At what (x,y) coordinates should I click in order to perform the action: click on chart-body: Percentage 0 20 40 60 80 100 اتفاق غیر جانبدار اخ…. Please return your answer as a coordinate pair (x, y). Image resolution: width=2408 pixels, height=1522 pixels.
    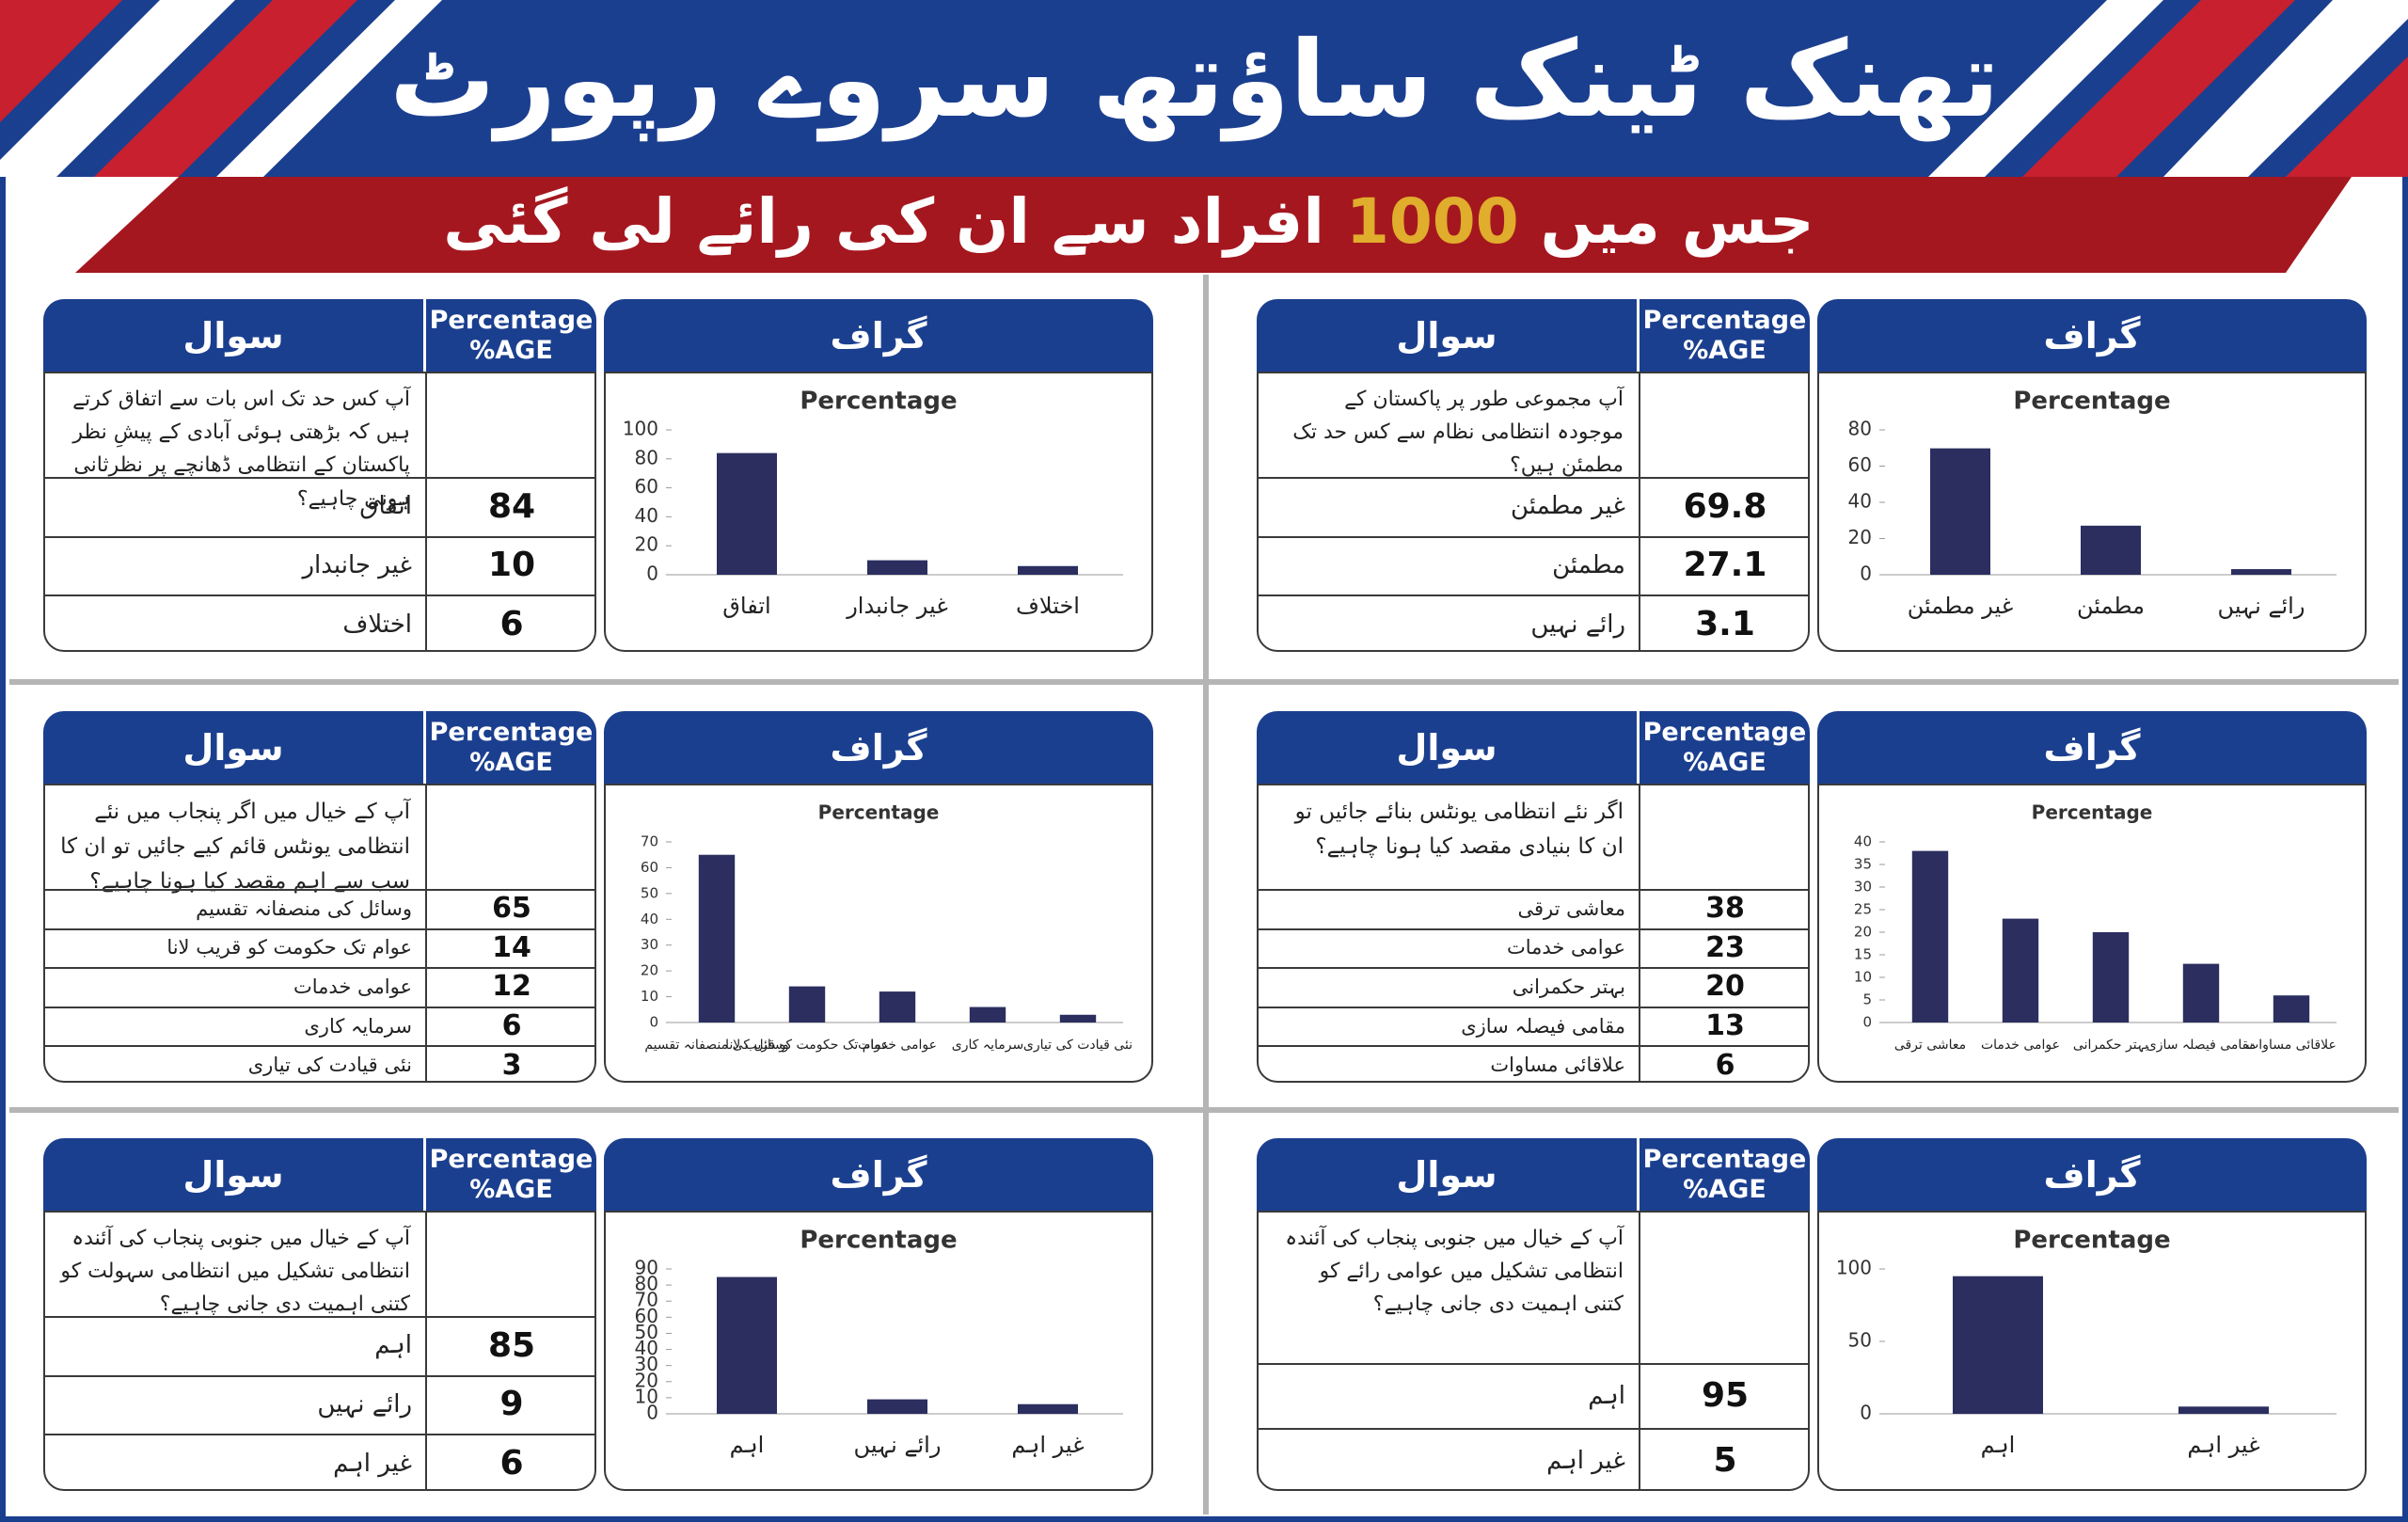
    Looking at the image, I should click on (879, 512).